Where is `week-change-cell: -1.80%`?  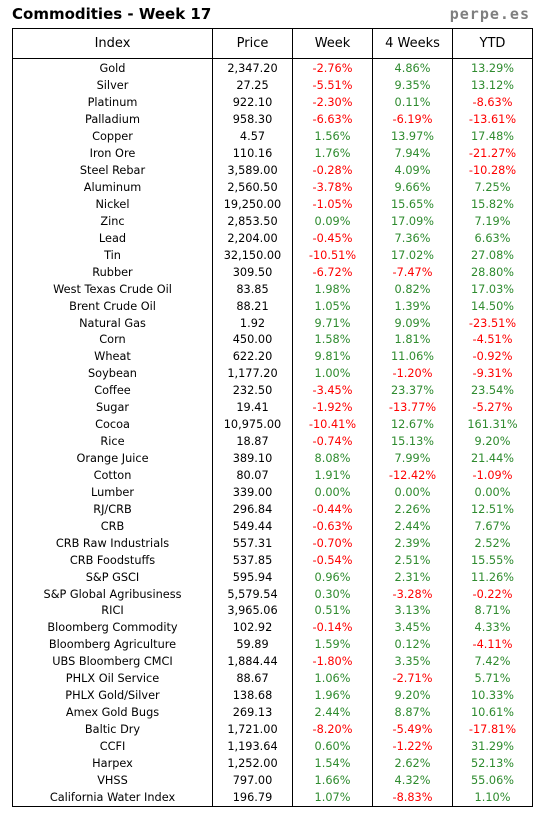 week-change-cell: -1.80% is located at coordinates (332, 662).